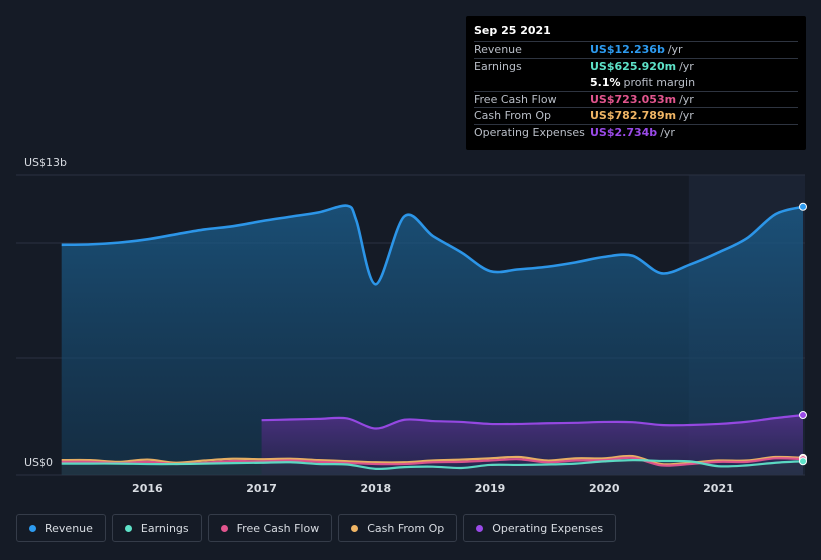 The width and height of the screenshot is (821, 560). I want to click on earnings-line, so click(432, 464).